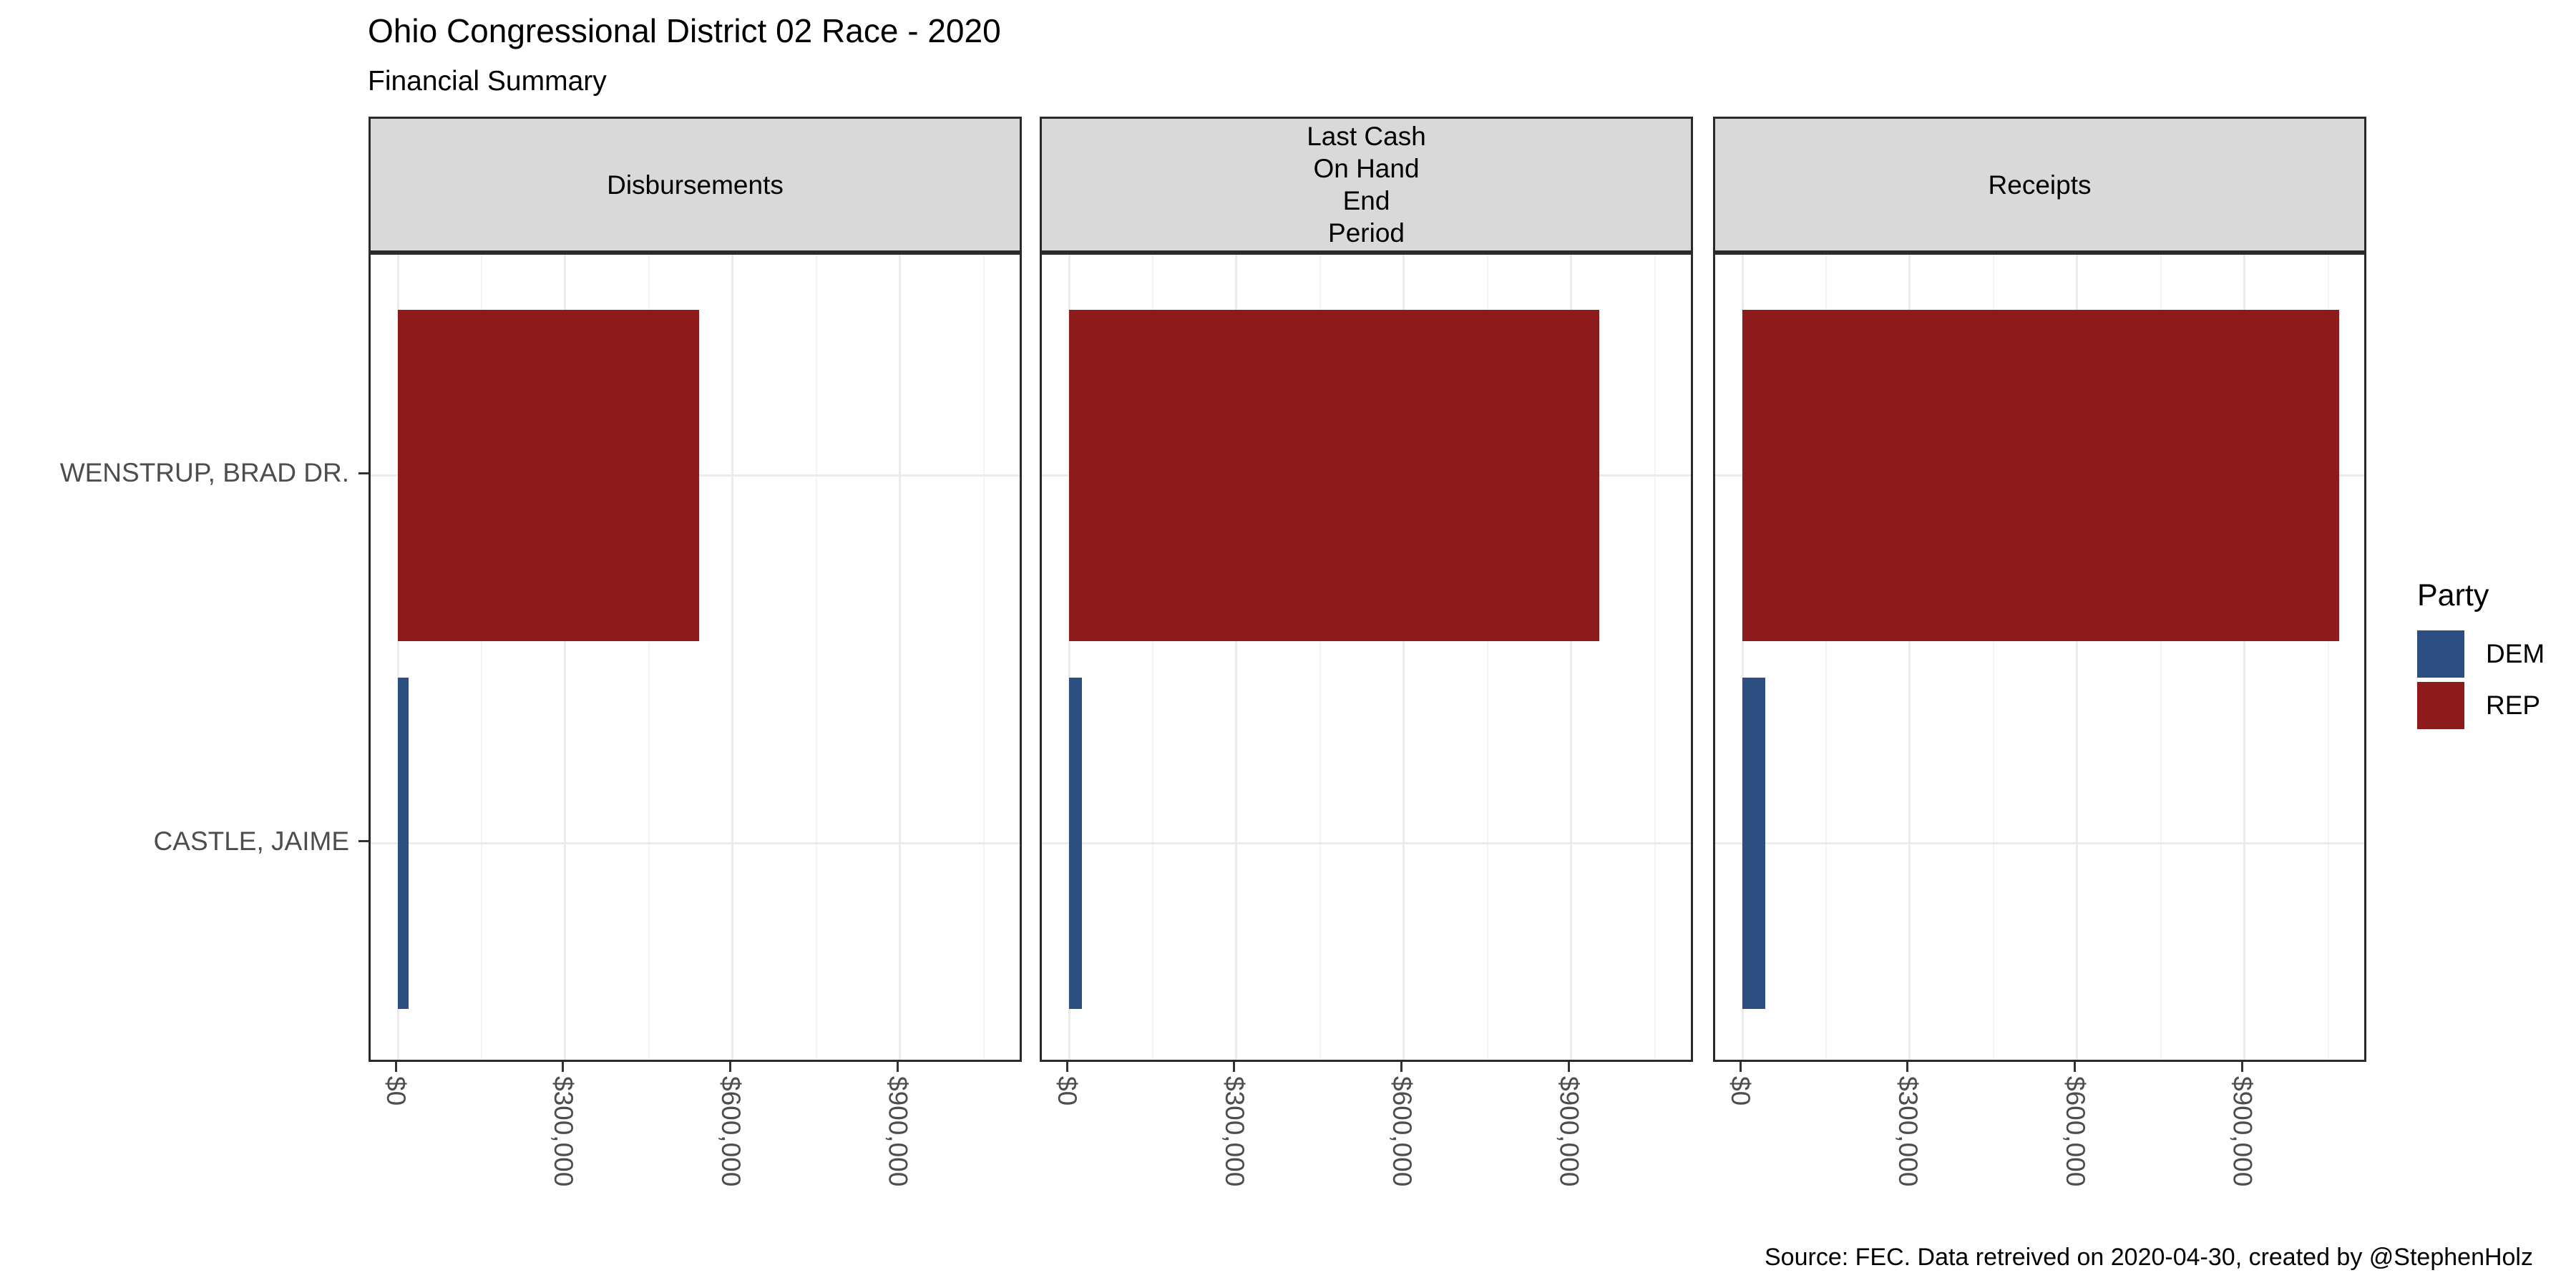 The height and width of the screenshot is (1288, 2576). I want to click on facet-strip: Disbursements, so click(695, 185).